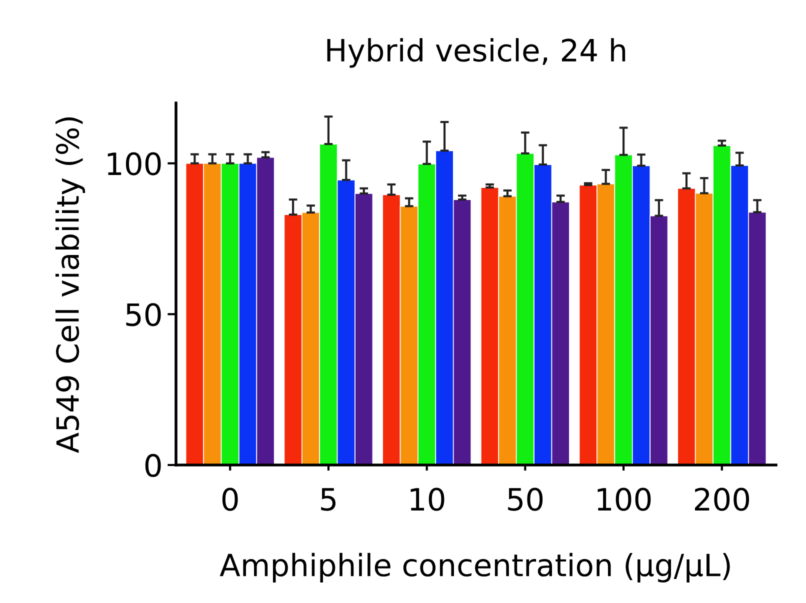 This screenshot has height=603, width=806. I want to click on y-tick-label: 50, so click(143, 314).